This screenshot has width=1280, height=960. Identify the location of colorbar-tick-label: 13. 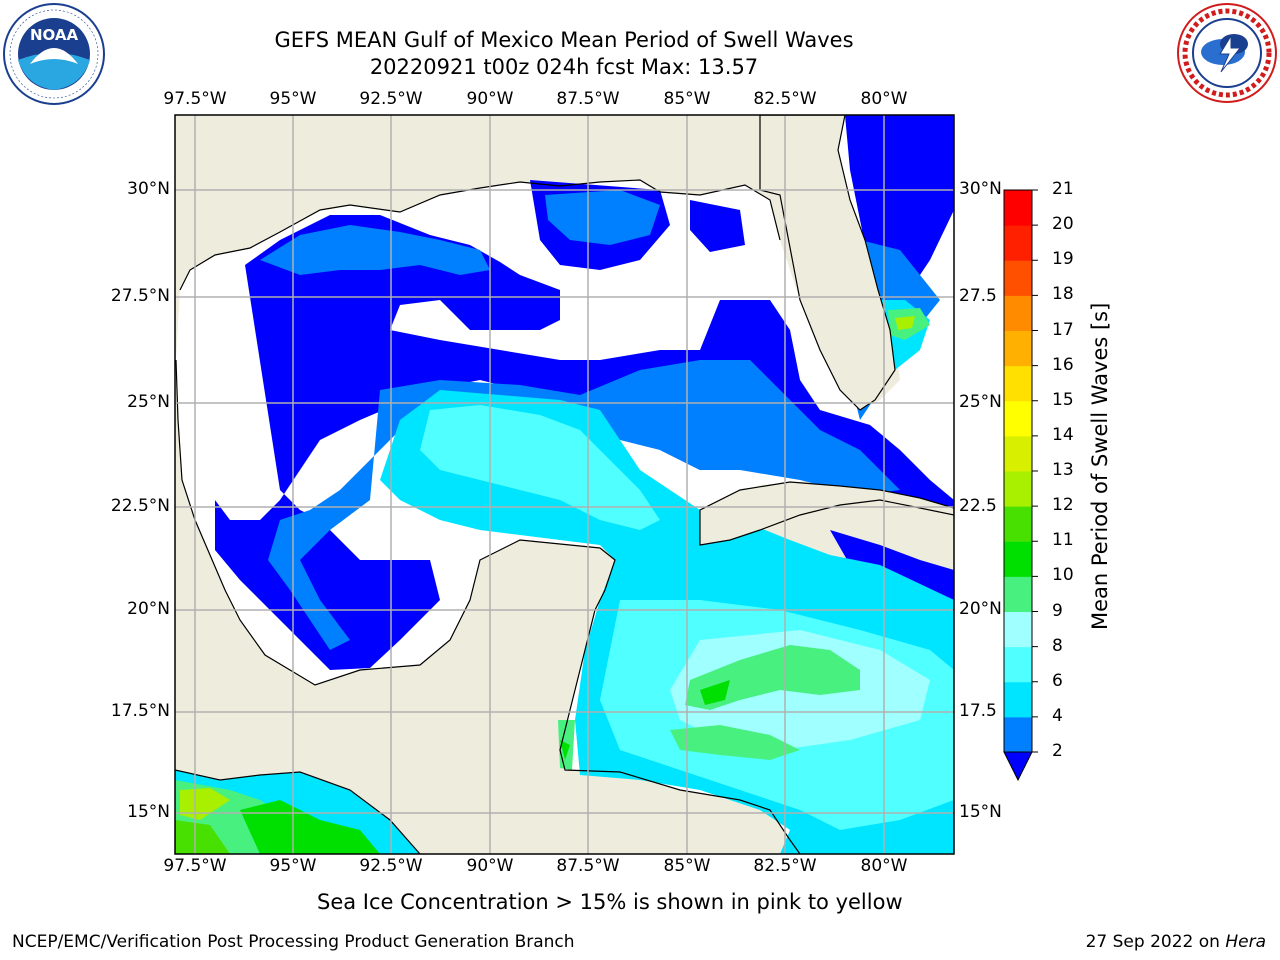
(1063, 470).